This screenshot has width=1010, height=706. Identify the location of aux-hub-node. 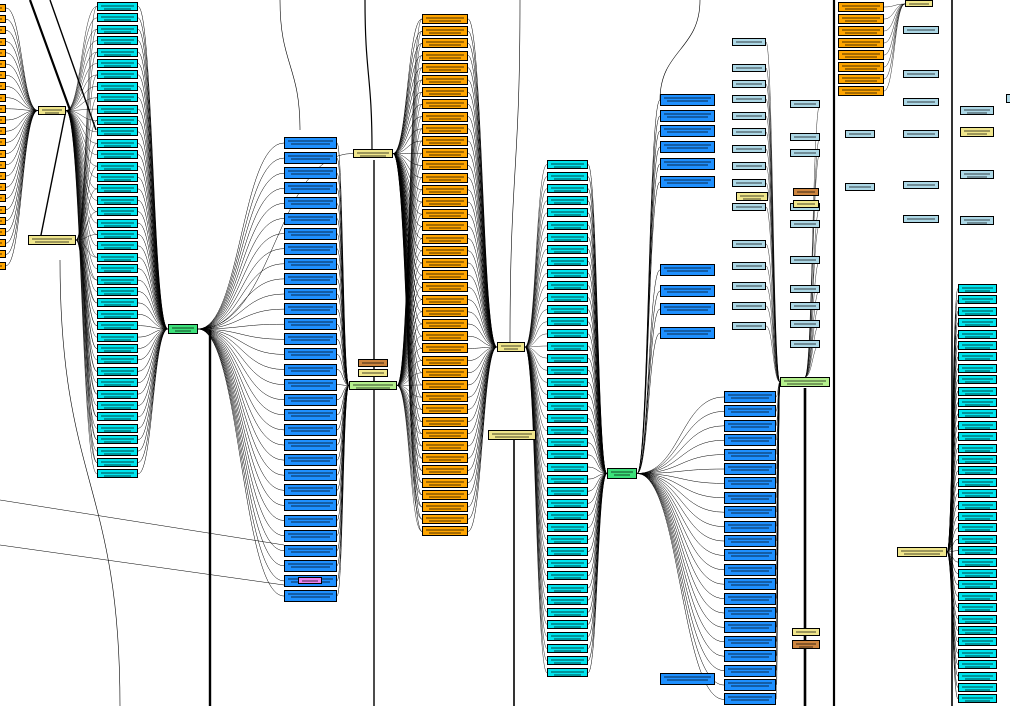
(373, 385).